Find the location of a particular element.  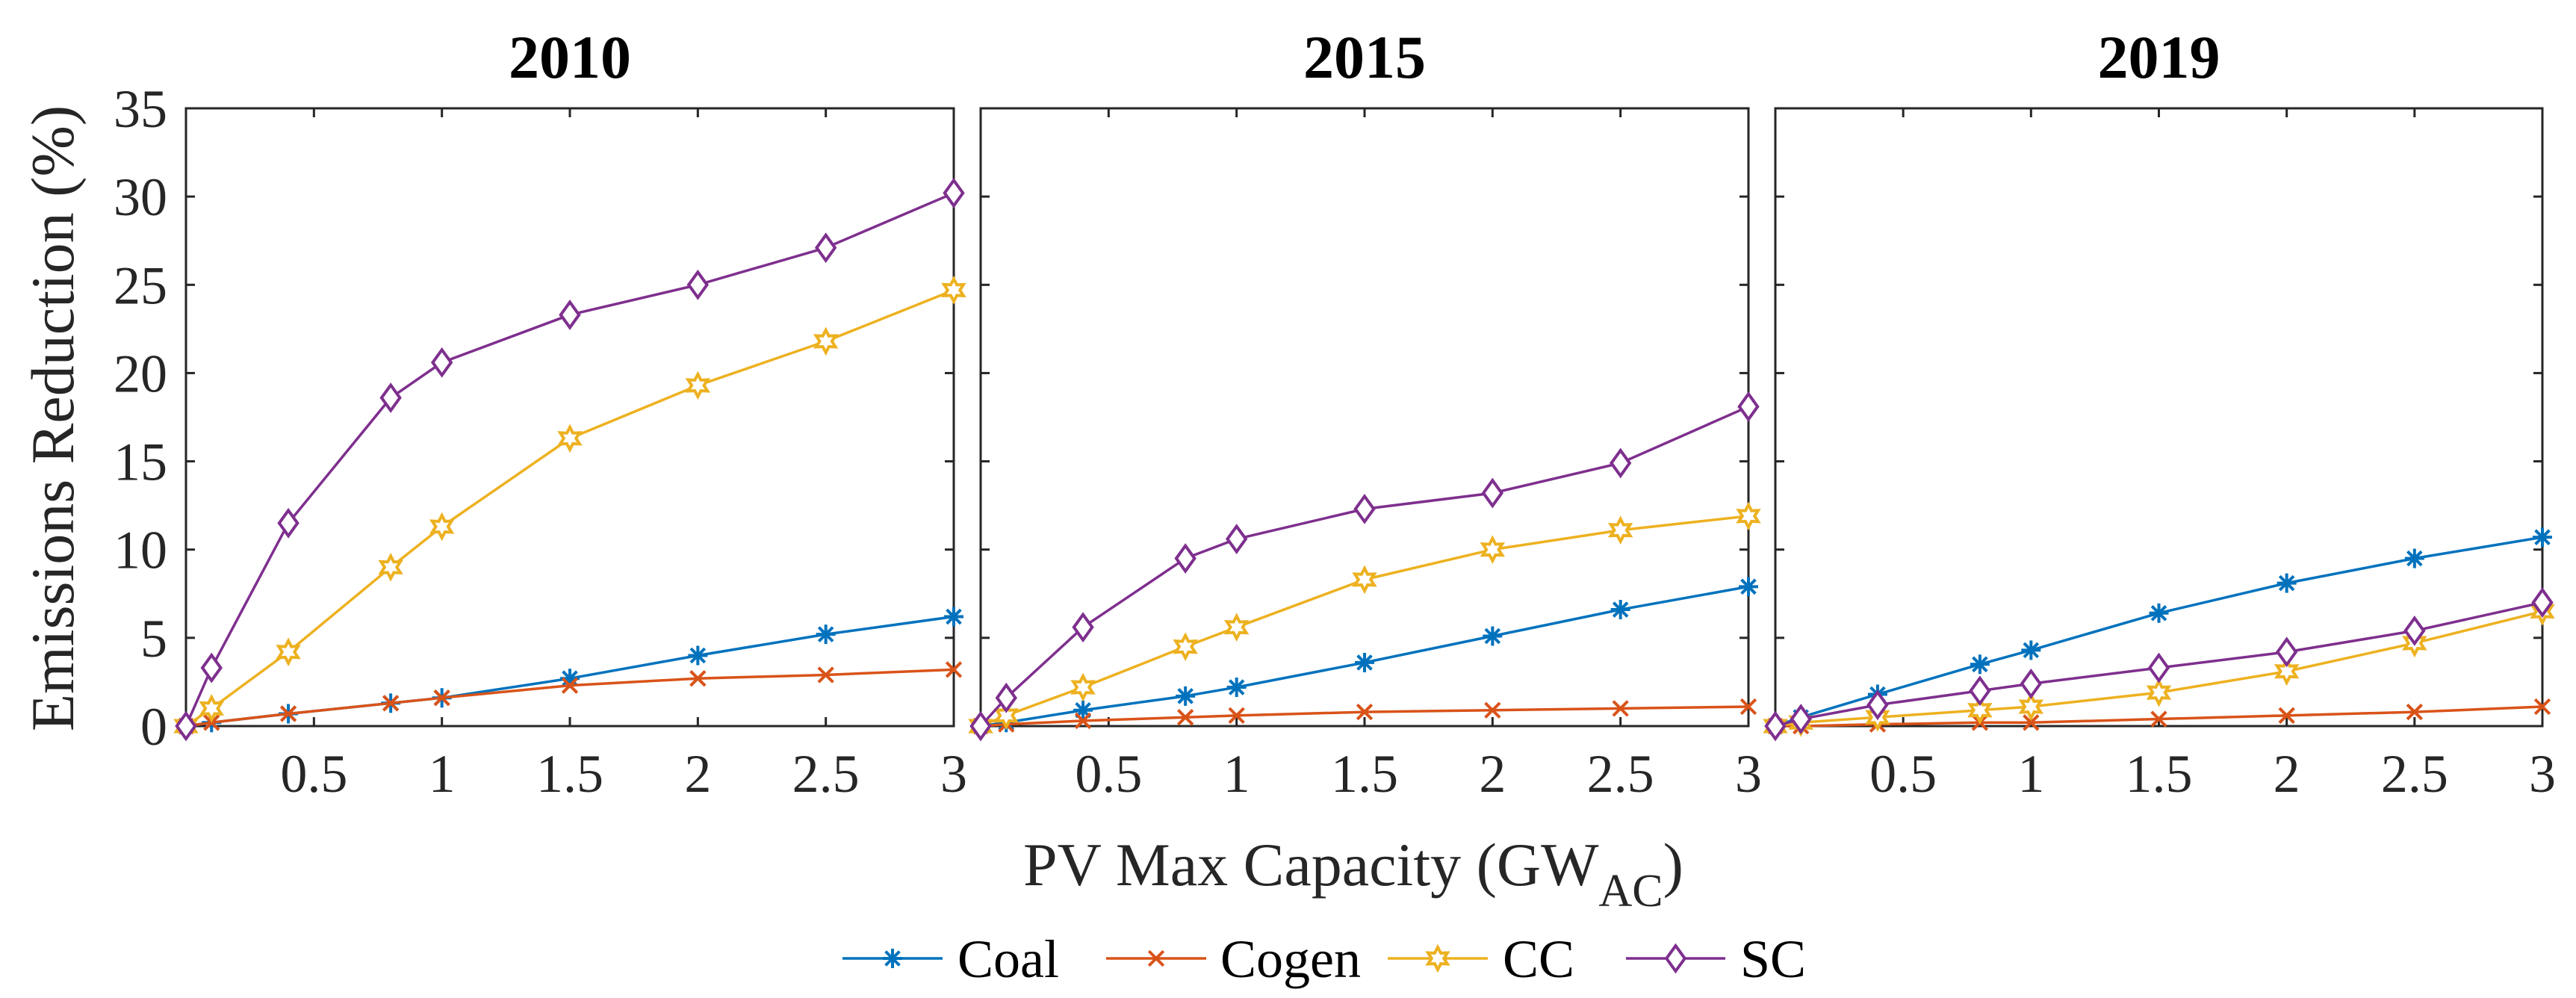

panel-2015-x-tick-label: 1 is located at coordinates (1236, 774).